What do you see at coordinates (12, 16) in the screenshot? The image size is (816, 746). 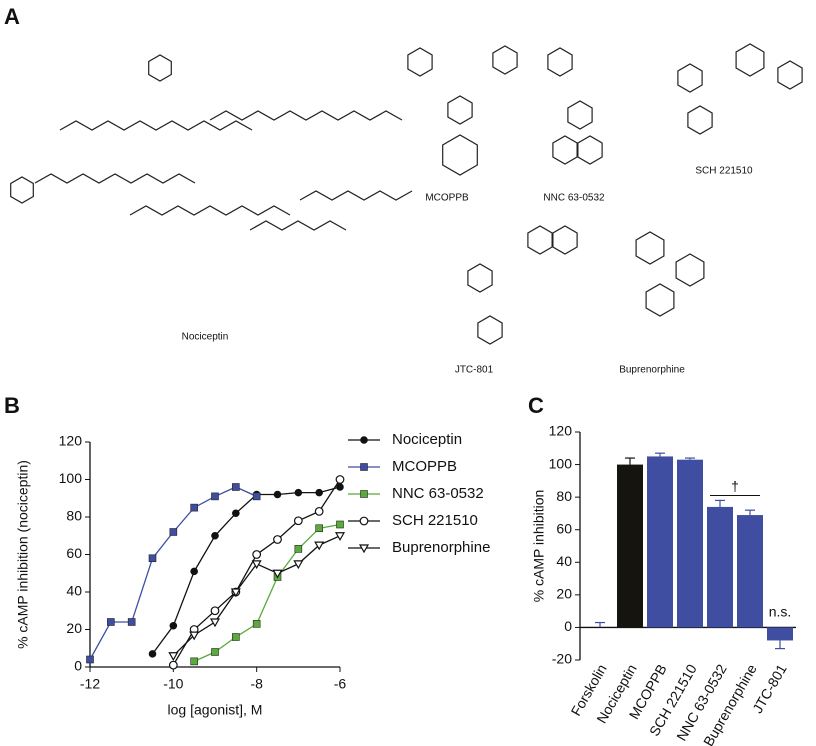 I see `panel-label: A` at bounding box center [12, 16].